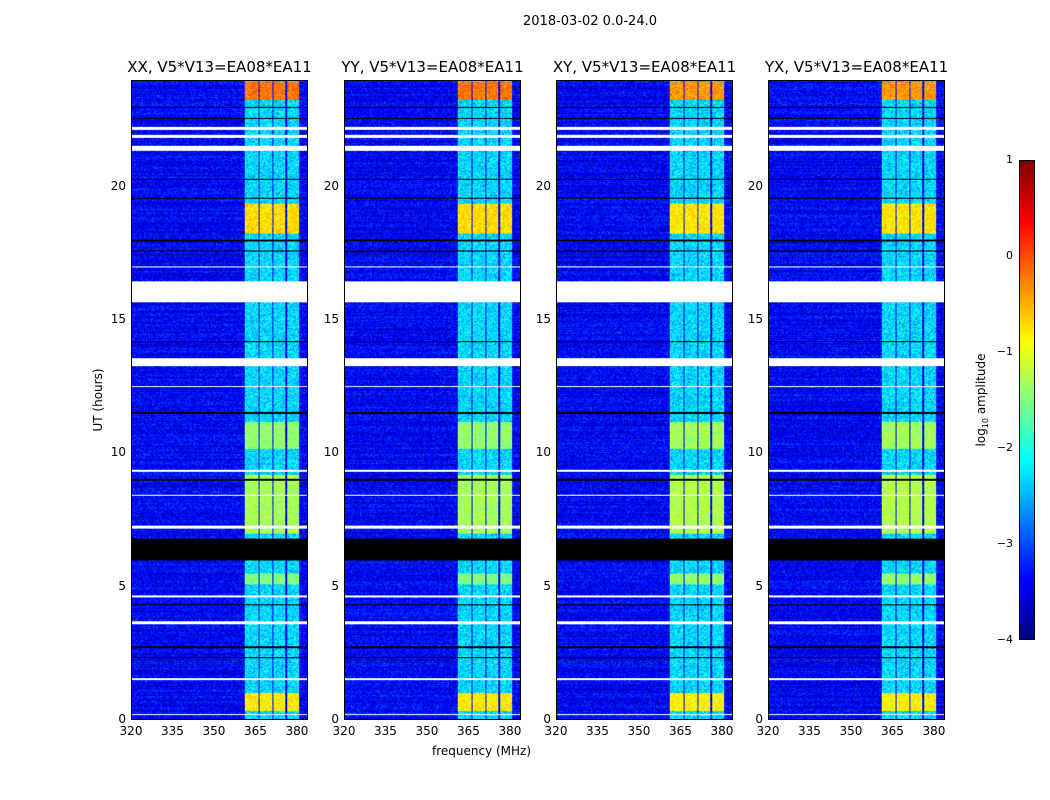 The width and height of the screenshot is (1050, 800). I want to click on x-axis-label: frequency (MHz), so click(482, 751).